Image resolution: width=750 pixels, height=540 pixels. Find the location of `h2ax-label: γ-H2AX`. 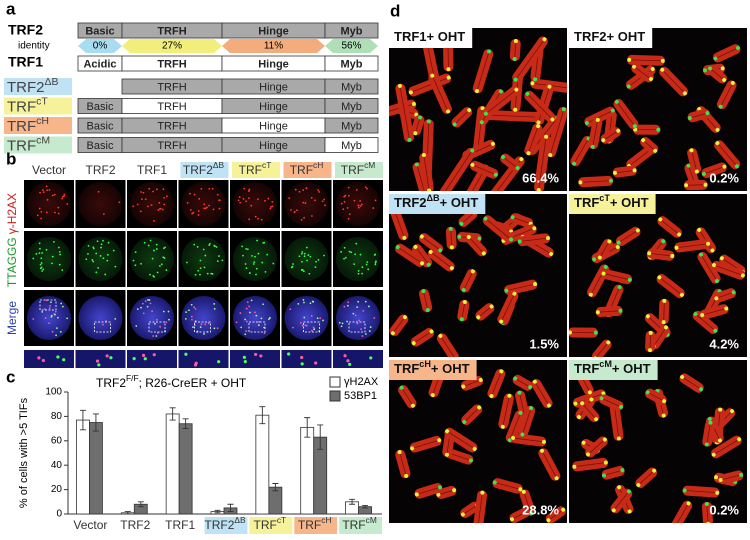

h2ax-label: γ-H2AX is located at coordinates (12, 213).